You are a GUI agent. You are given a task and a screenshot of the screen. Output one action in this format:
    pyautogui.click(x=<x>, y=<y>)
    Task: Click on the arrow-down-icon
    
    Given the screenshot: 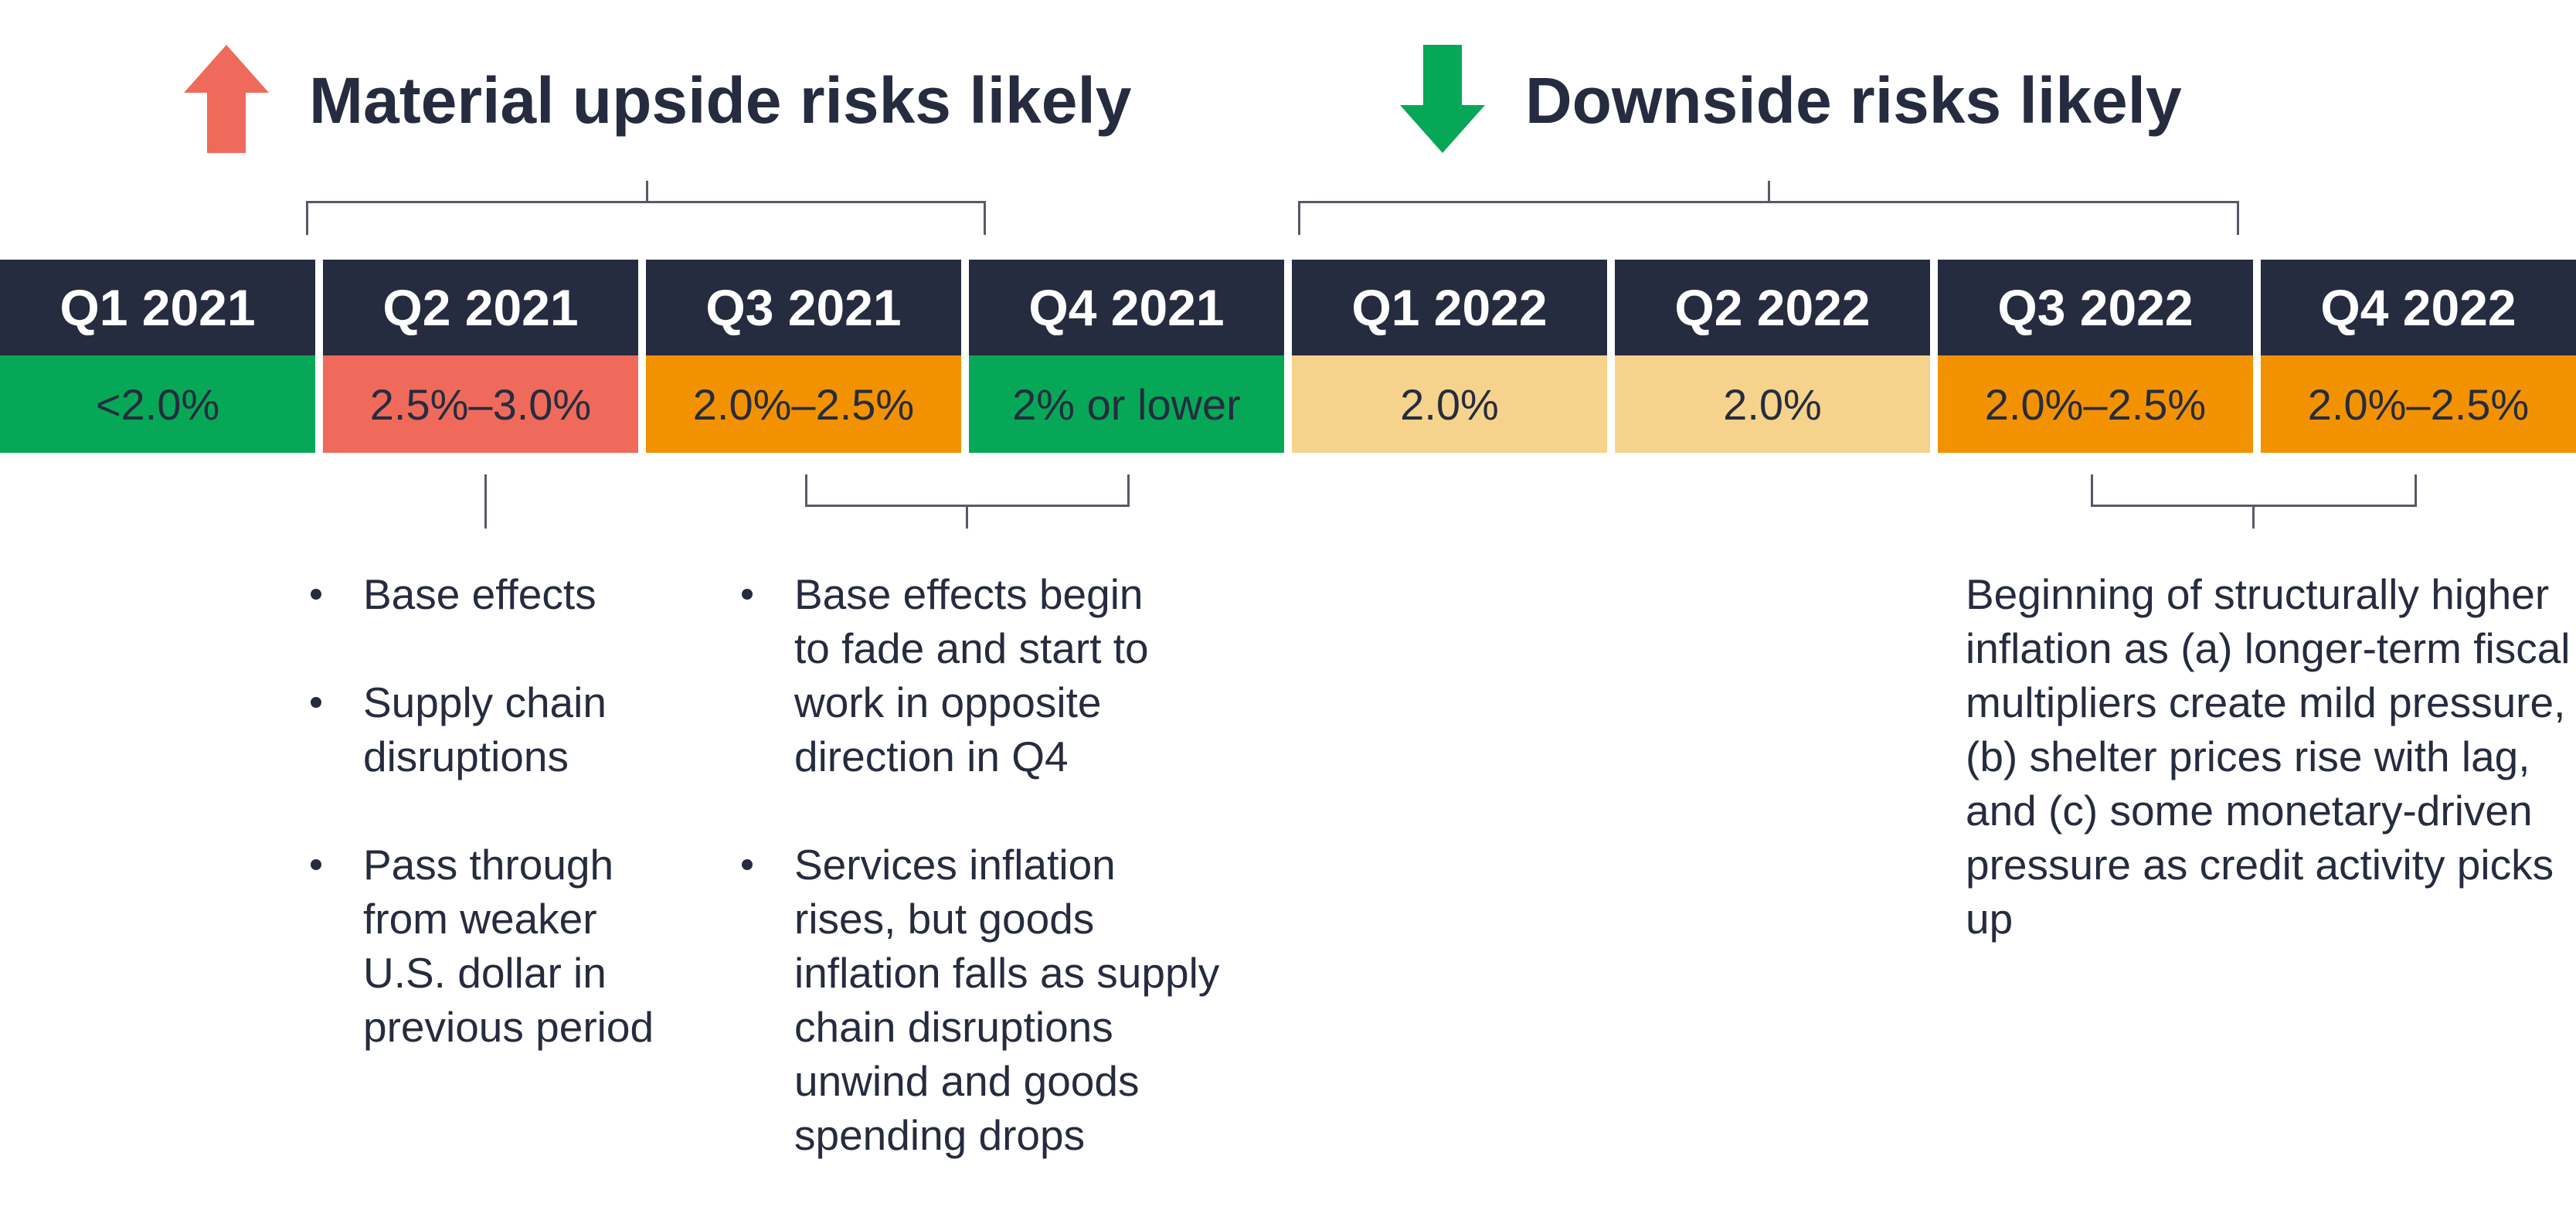 What is the action you would take?
    pyautogui.click(x=1442, y=99)
    